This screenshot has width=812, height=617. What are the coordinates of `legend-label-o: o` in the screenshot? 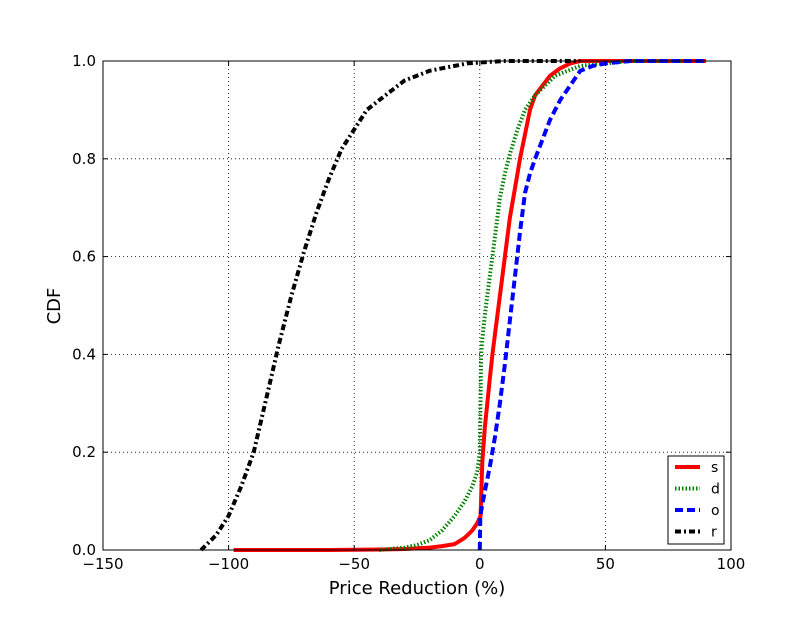 It's located at (715, 511).